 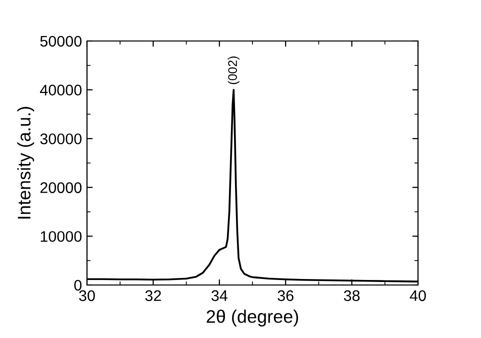 What do you see at coordinates (61, 41) in the screenshot?
I see `y-tick-label: 50000` at bounding box center [61, 41].